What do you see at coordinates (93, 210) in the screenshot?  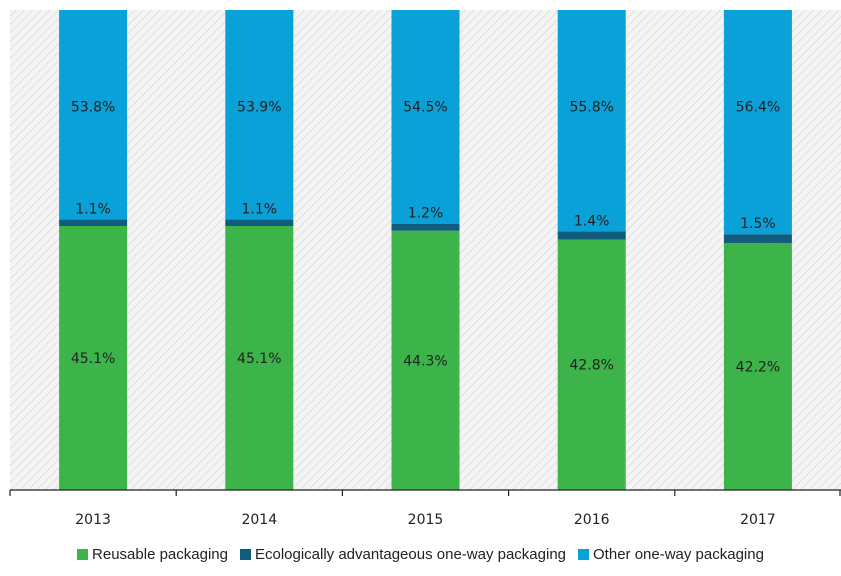 I see `data-label-ecological-2013: 1.1%` at bounding box center [93, 210].